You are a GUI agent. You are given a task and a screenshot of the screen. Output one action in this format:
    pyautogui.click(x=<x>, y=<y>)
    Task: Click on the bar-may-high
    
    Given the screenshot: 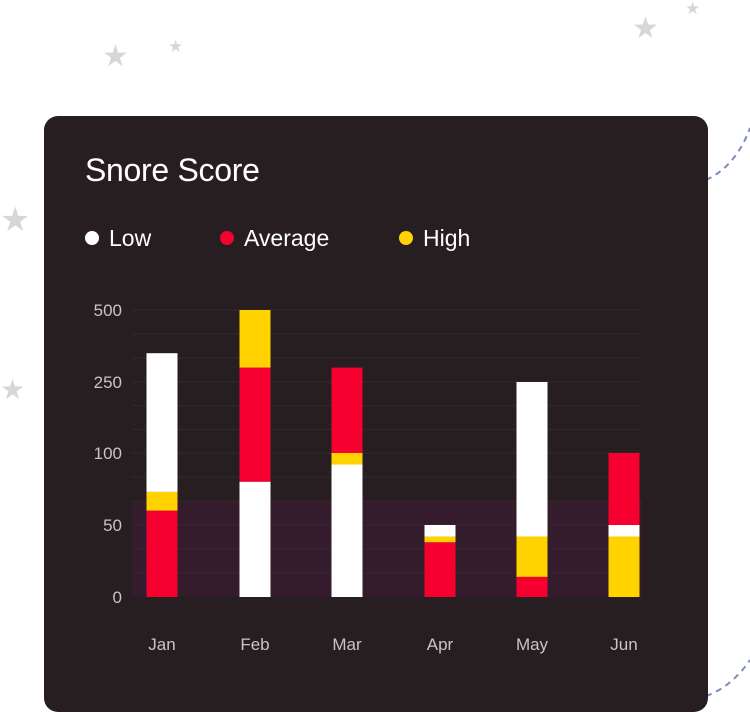 What is the action you would take?
    pyautogui.click(x=532, y=556)
    